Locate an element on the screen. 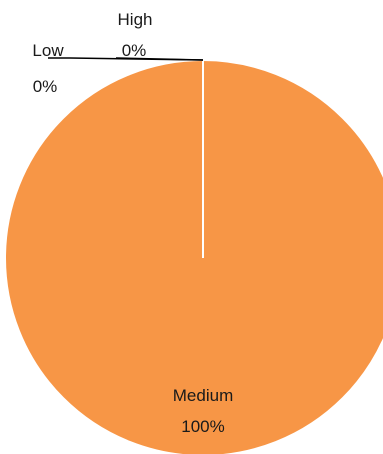 This screenshot has height=454, width=383. slice-label-high-name: High is located at coordinates (135, 19).